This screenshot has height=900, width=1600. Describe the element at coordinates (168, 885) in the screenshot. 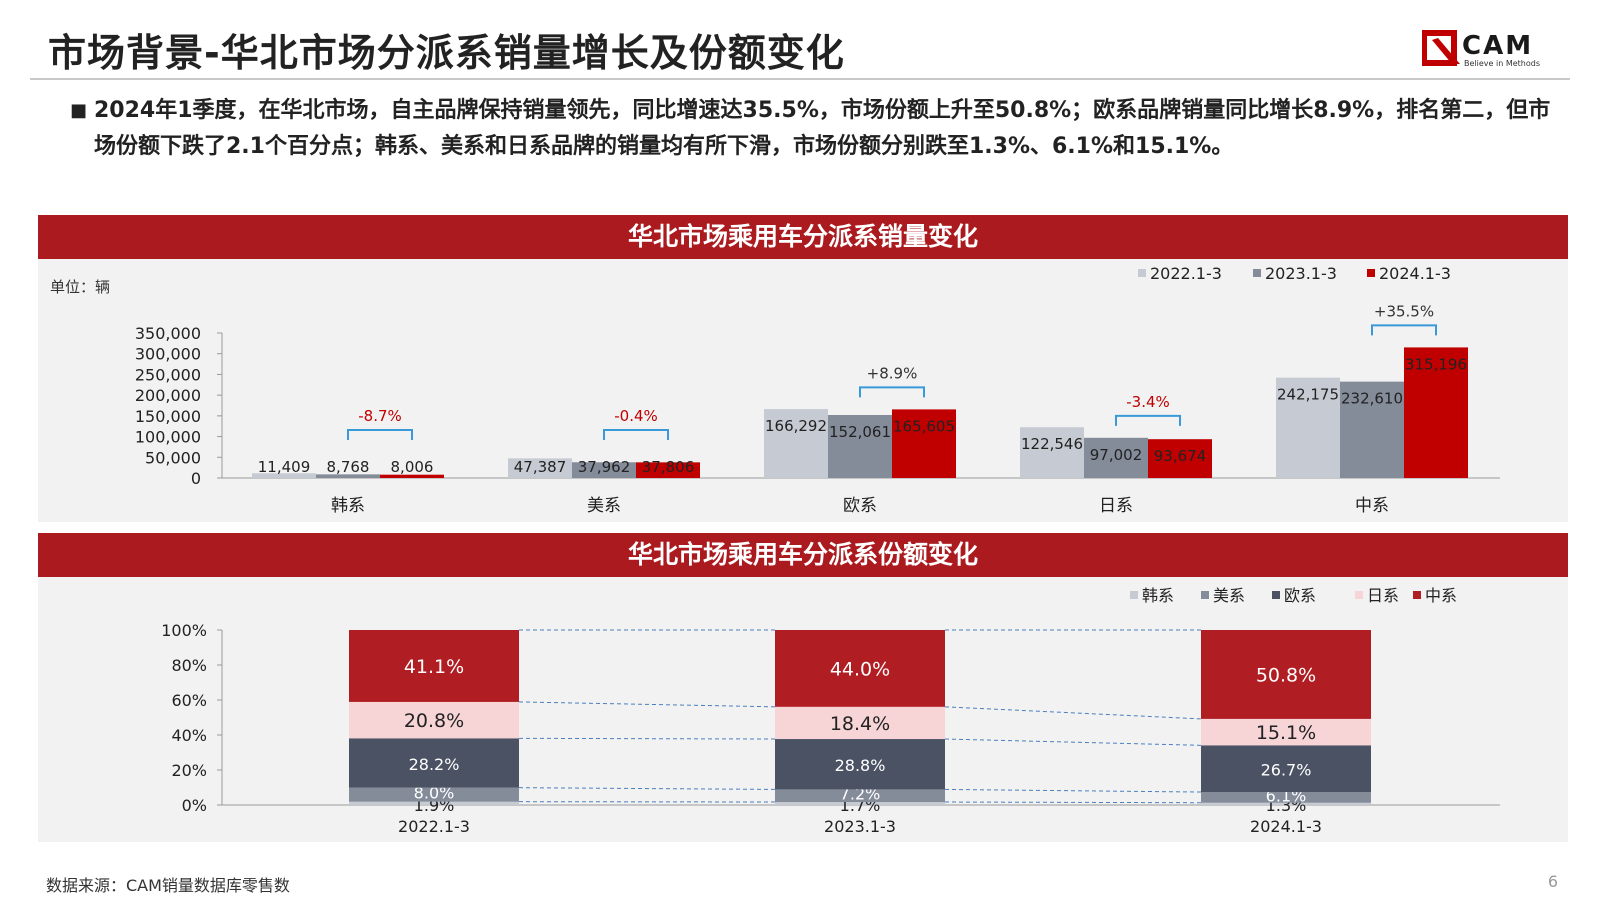

I see `data-source-note: 数据来源：CAM销量数据库零售数` at that location.